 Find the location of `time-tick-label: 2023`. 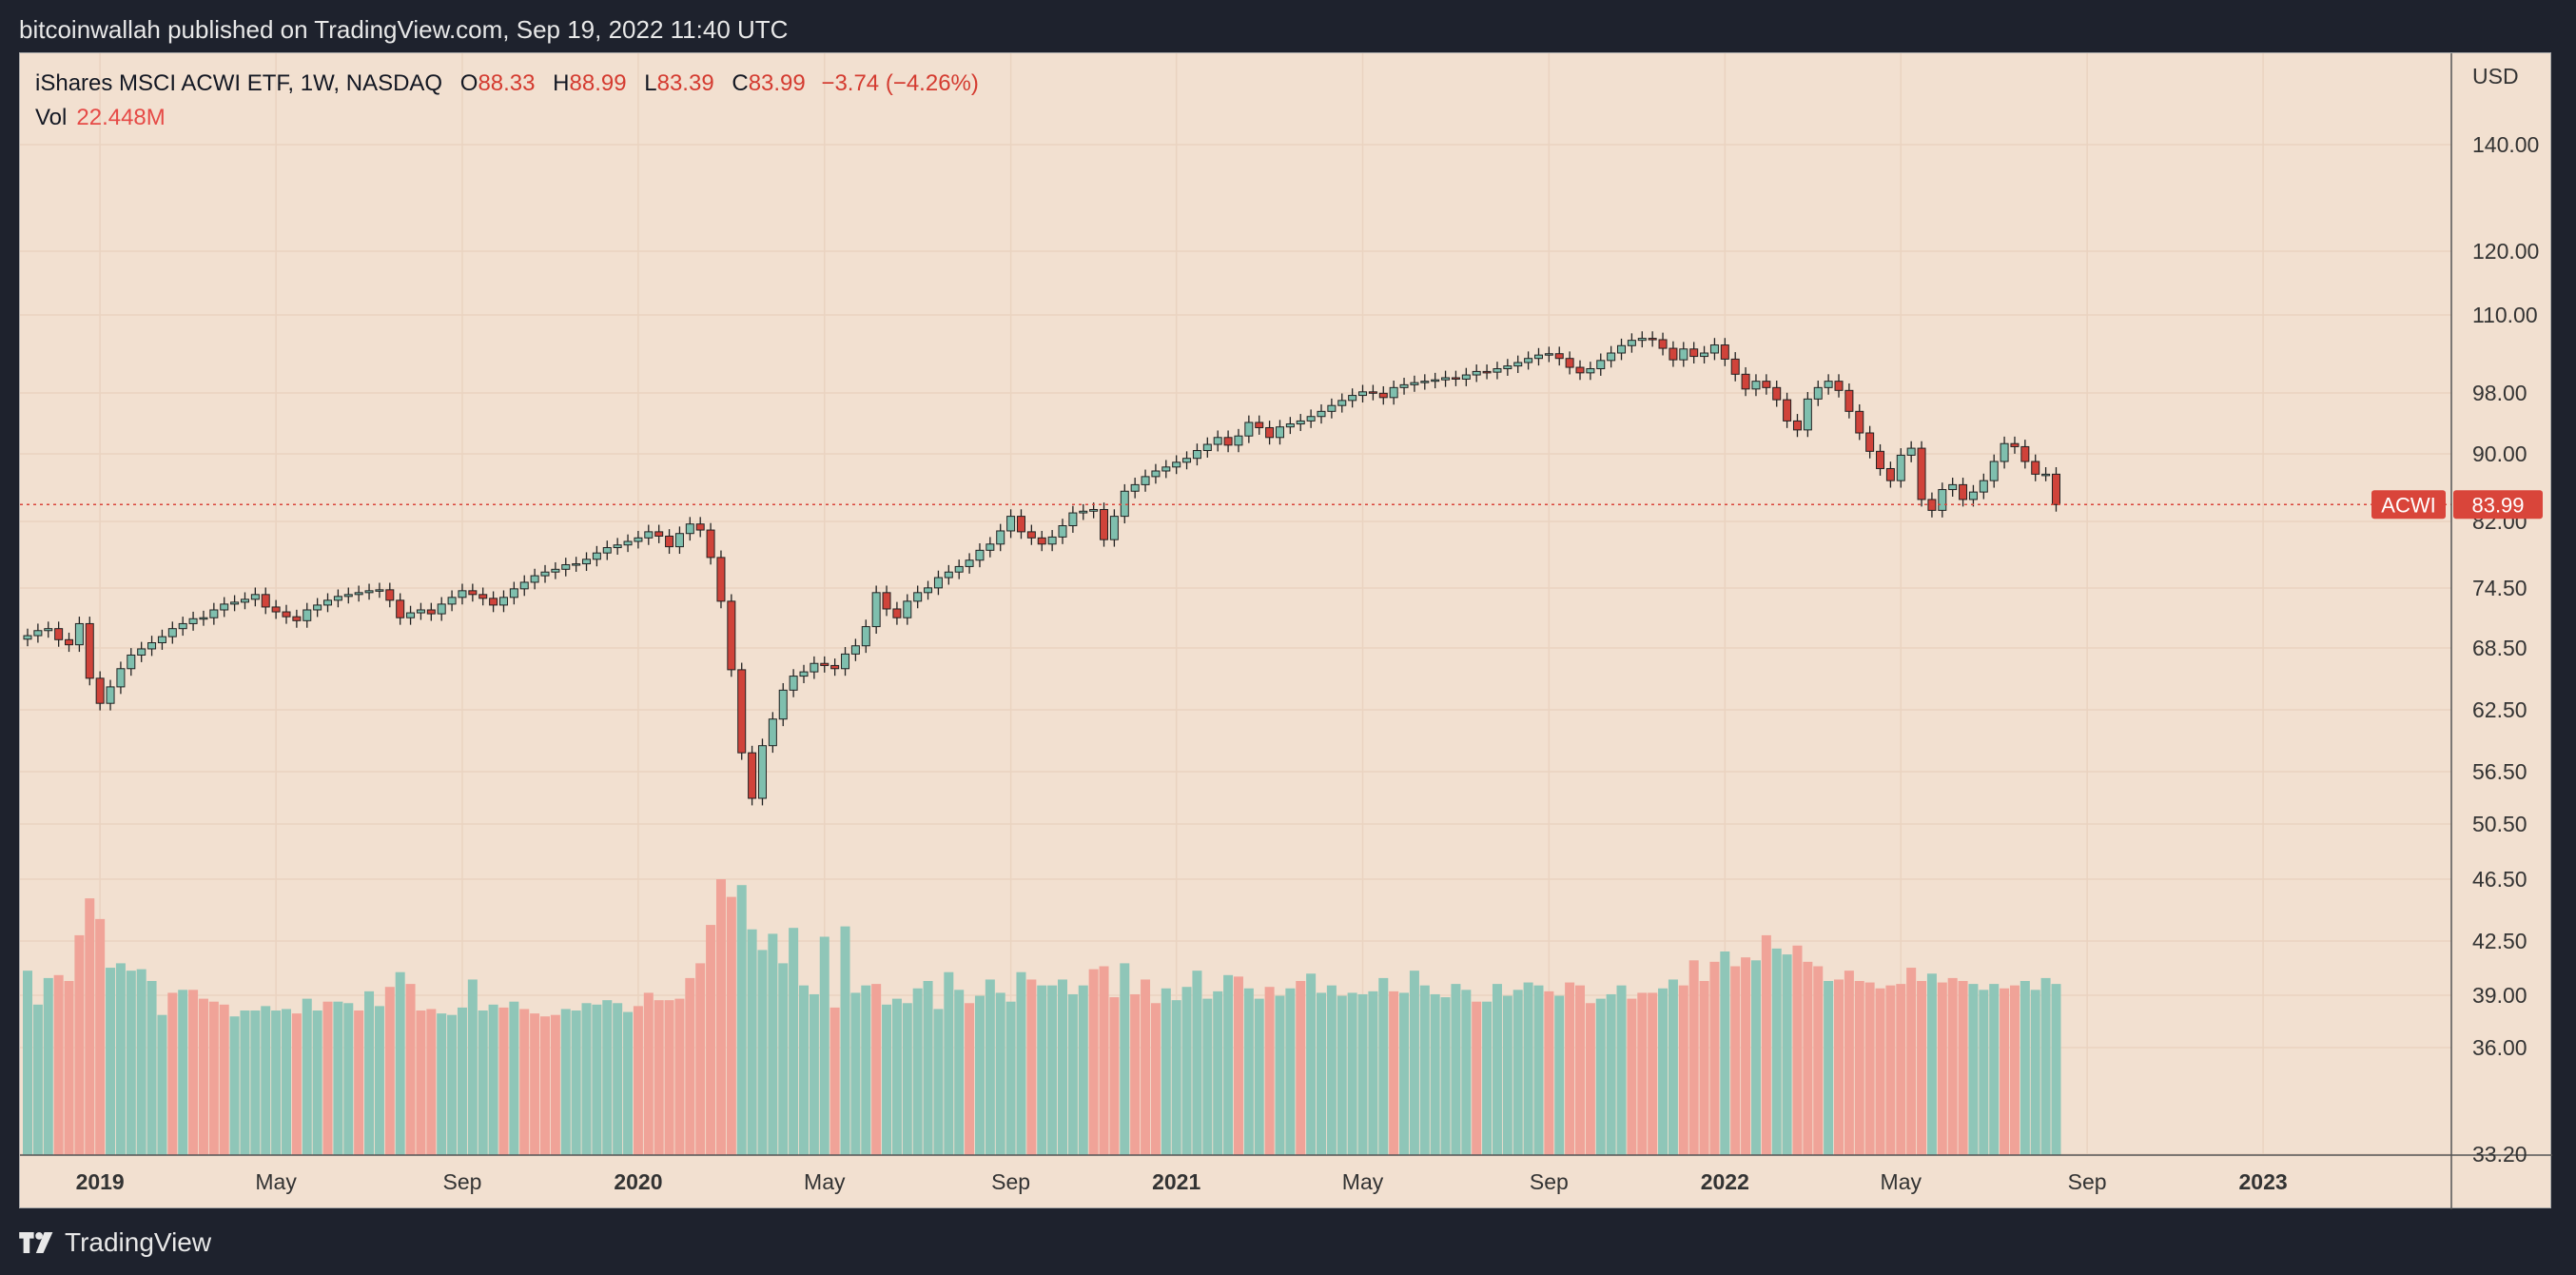

time-tick-label: 2023 is located at coordinates (2263, 1181).